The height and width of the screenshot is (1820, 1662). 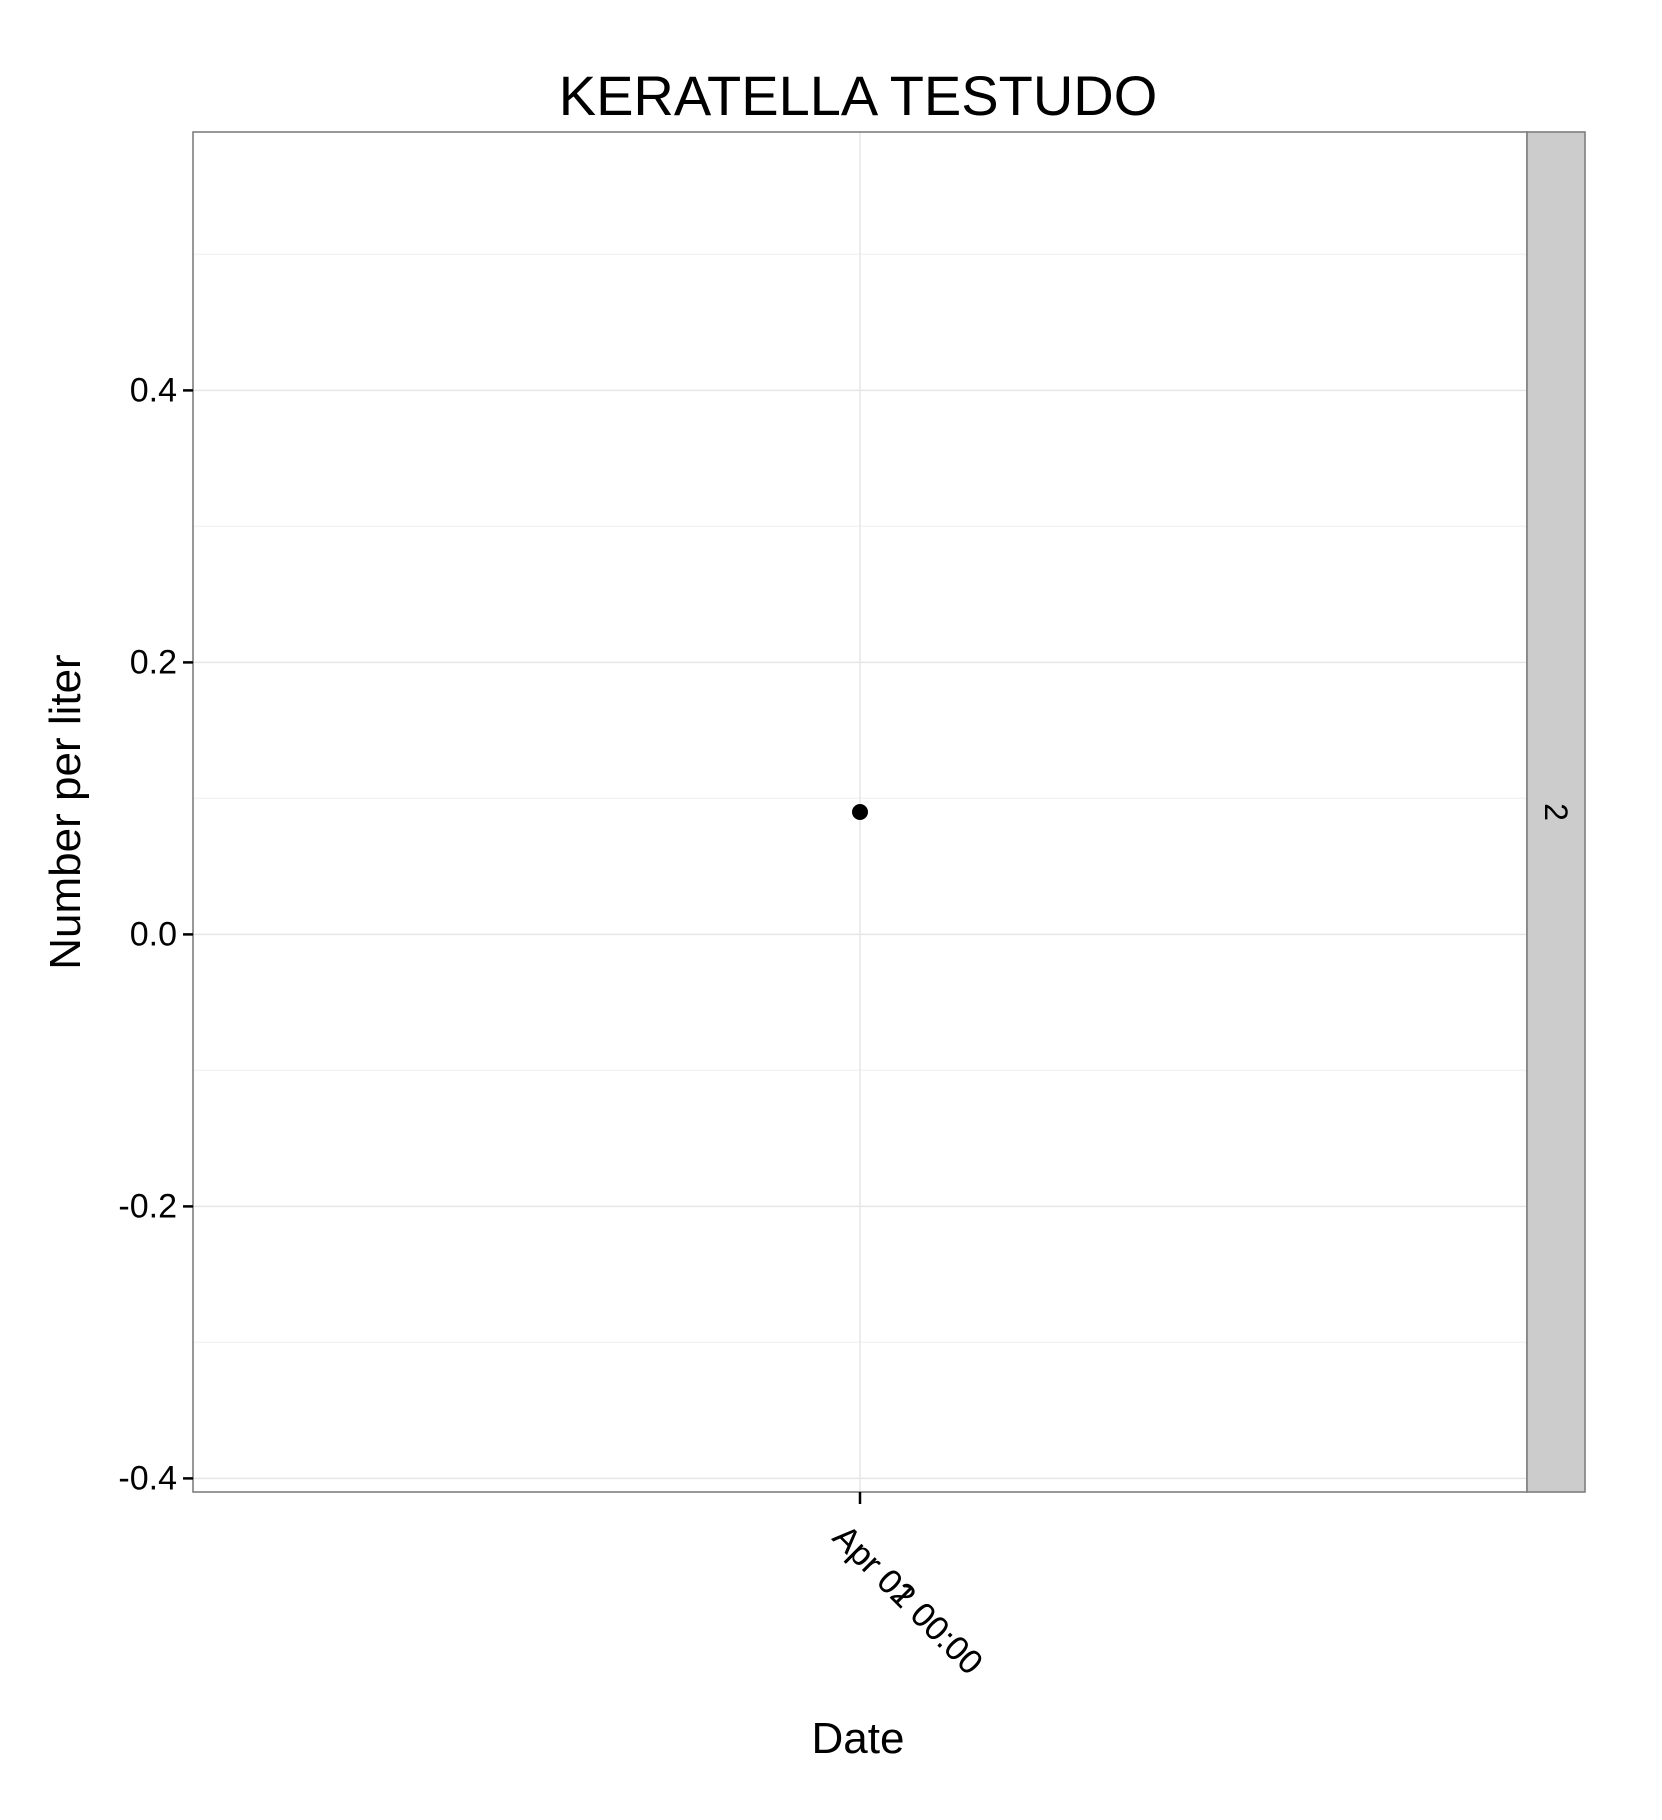 I want to click on x-tick-label: Apr 02 00:00, so click(x=907, y=1600).